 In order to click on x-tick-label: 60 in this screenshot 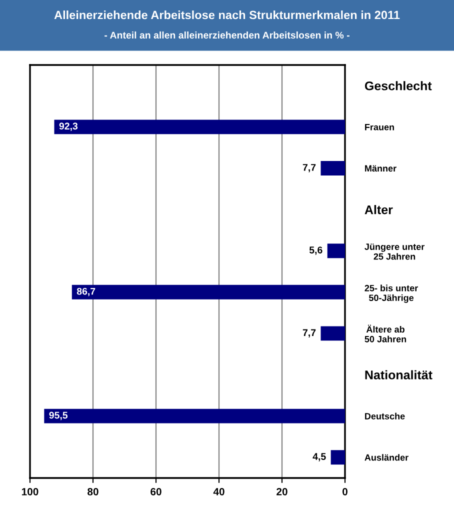, I will do `click(156, 492)`.